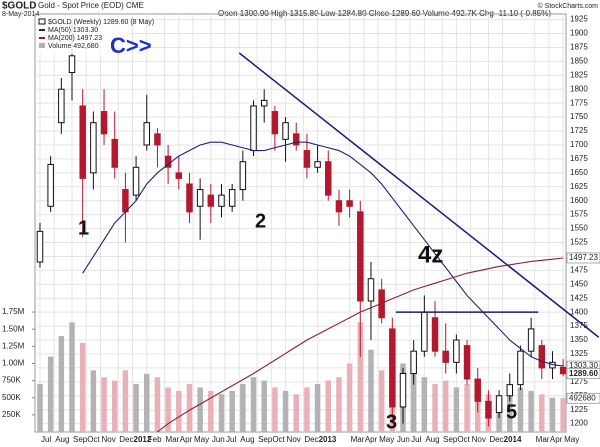 The height and width of the screenshot is (447, 600). What do you see at coordinates (579, 186) in the screenshot?
I see `y-tick-label: 1625` at bounding box center [579, 186].